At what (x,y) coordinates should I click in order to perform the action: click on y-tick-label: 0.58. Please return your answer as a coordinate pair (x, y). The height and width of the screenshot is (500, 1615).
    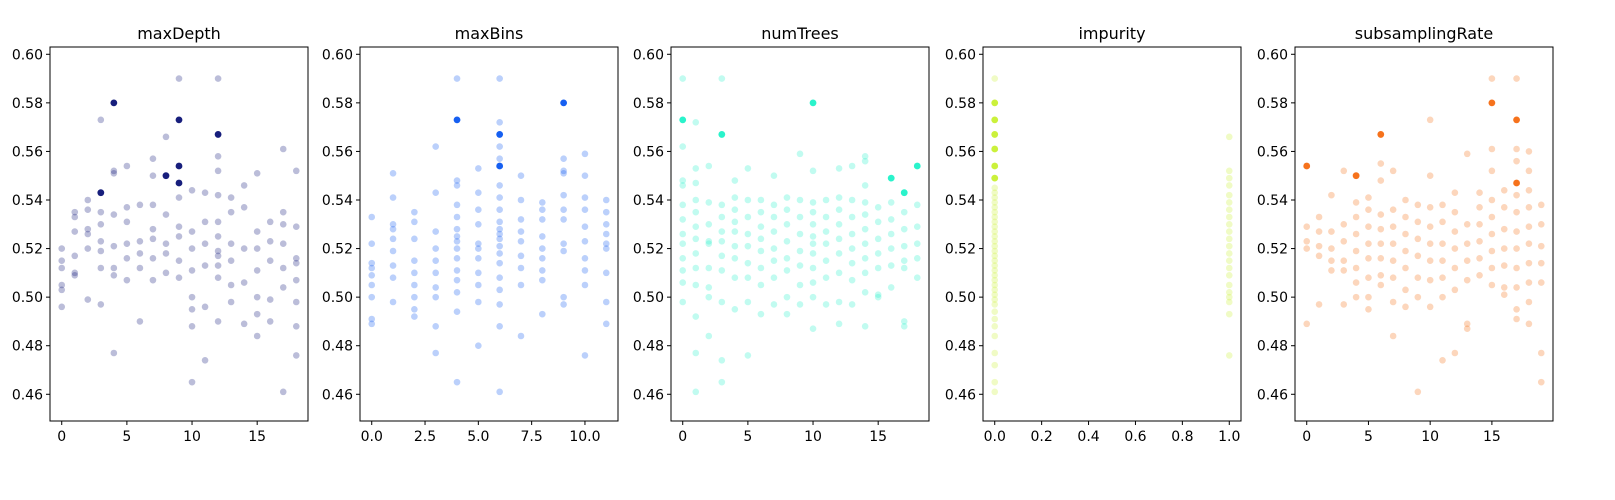
    Looking at the image, I should click on (960, 104).